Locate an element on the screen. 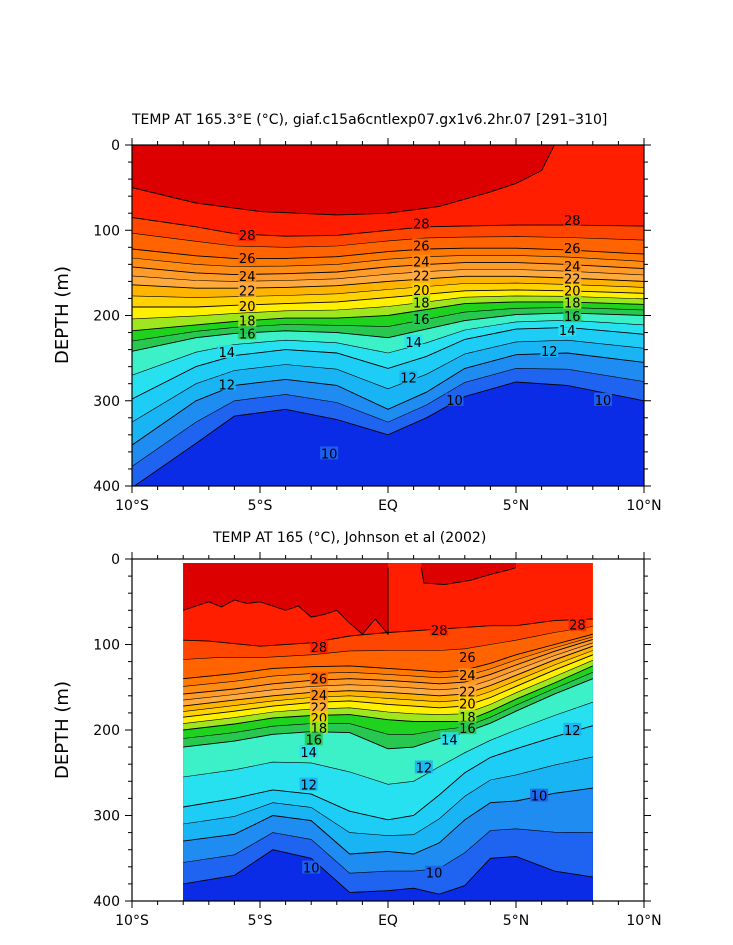  contour-label-20: 20 is located at coordinates (421, 291).